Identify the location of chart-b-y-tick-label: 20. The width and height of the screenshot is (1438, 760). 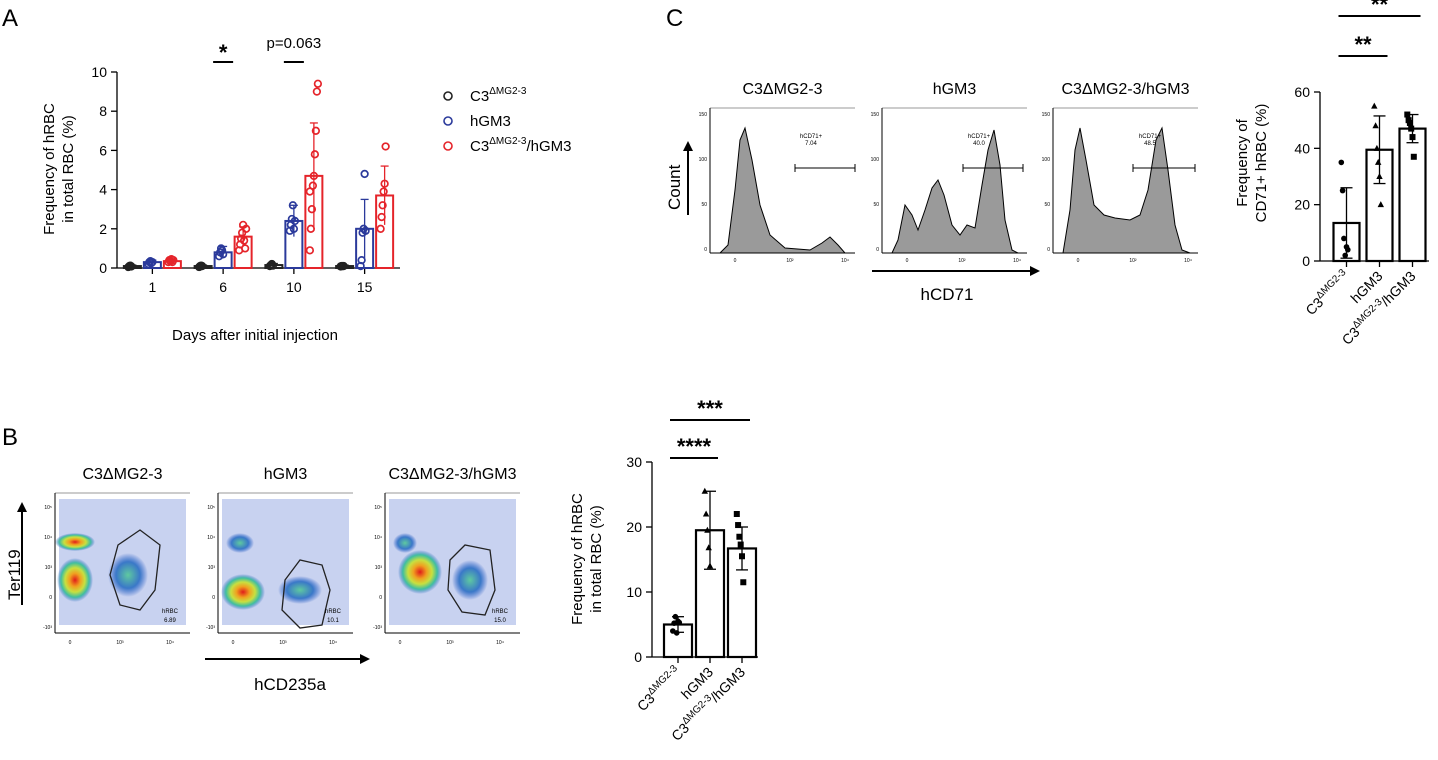
(634, 527).